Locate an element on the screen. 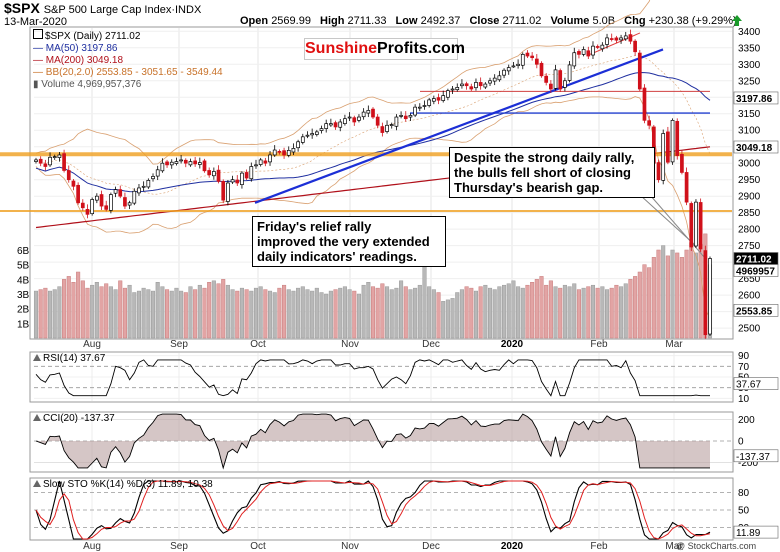 The width and height of the screenshot is (780, 552). price-tick-label: 2950 is located at coordinates (749, 180).